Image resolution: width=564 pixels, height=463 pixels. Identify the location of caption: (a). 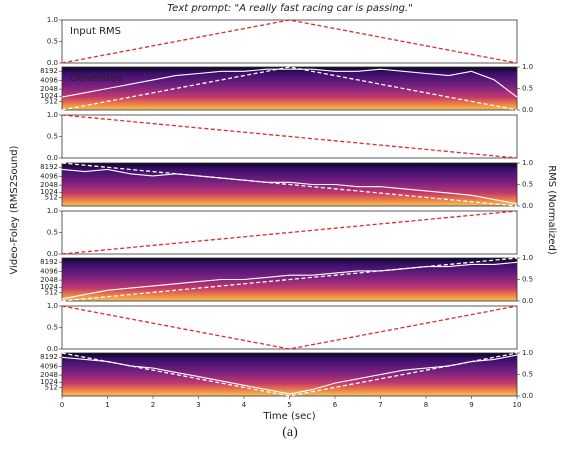
(290, 432).